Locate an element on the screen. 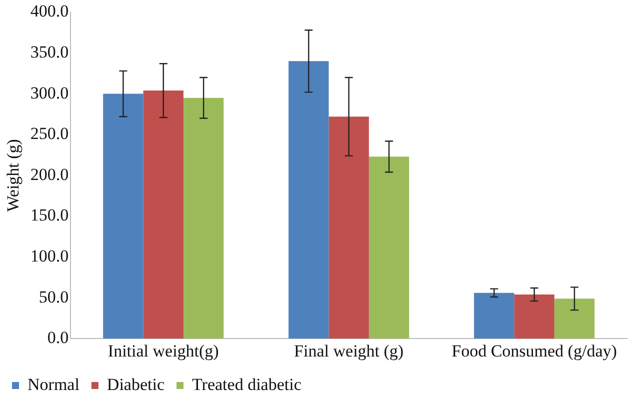 The width and height of the screenshot is (635, 404). y-tick-label: 300.0 is located at coordinates (49, 92).